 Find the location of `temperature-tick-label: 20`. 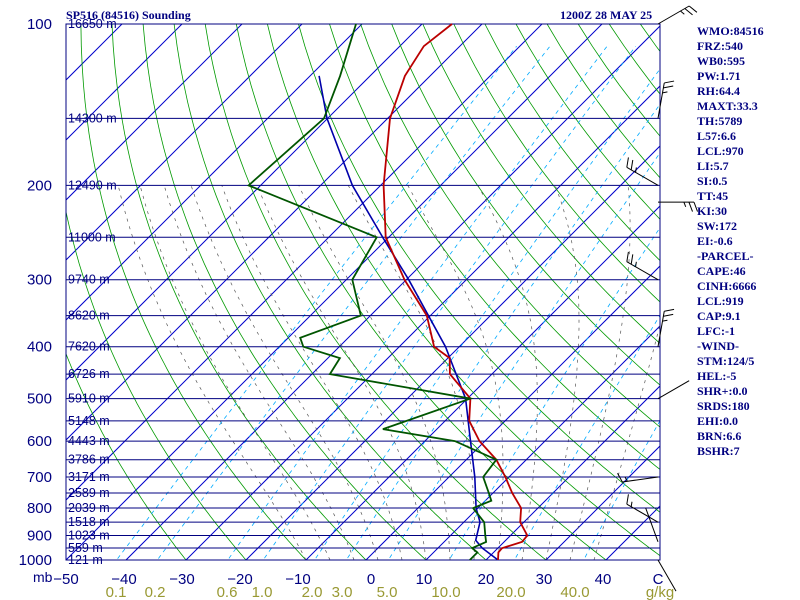

temperature-tick-label: 20 is located at coordinates (486, 579).